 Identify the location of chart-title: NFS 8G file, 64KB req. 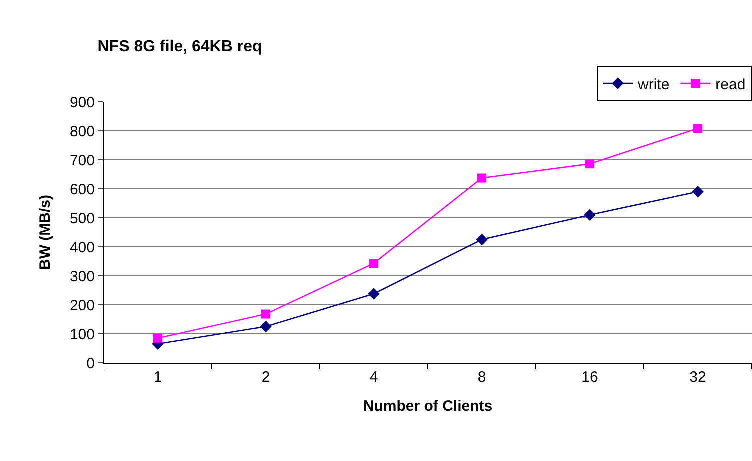
(180, 47).